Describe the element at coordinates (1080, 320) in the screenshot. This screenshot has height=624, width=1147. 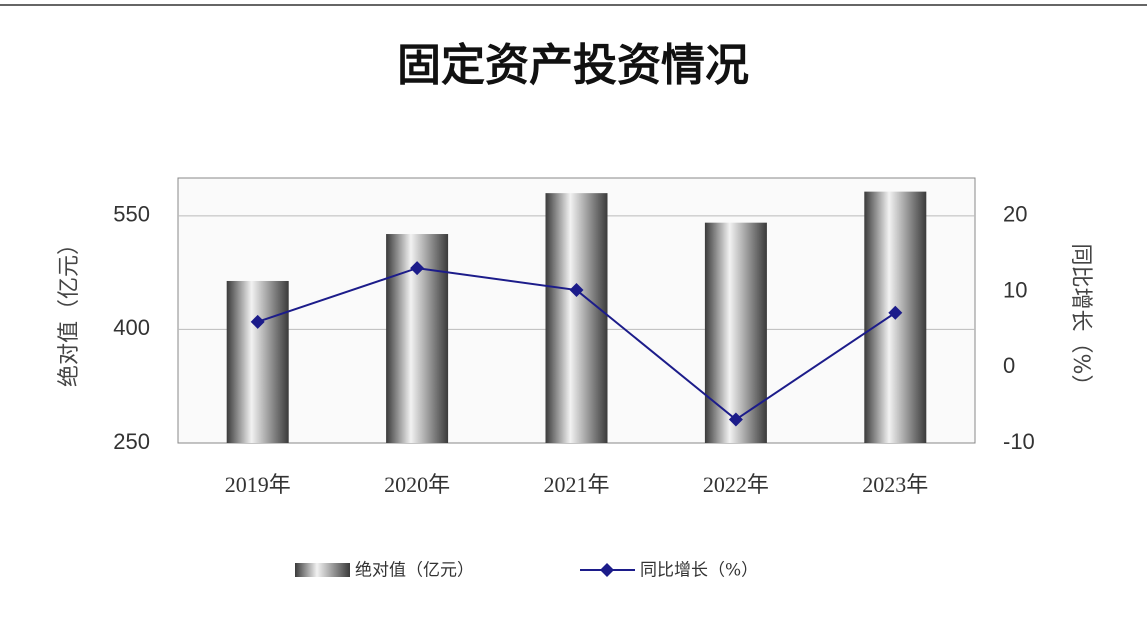
I see `y2-axis-title: 同比增长（%）` at that location.